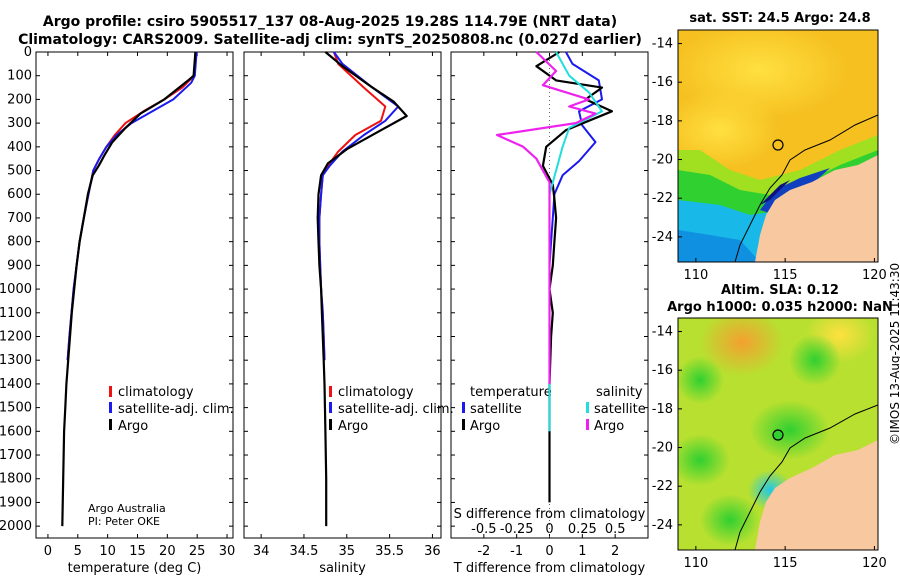 The width and height of the screenshot is (900, 580). What do you see at coordinates (19, 76) in the screenshot?
I see `y-tick-label: 100` at bounding box center [19, 76].